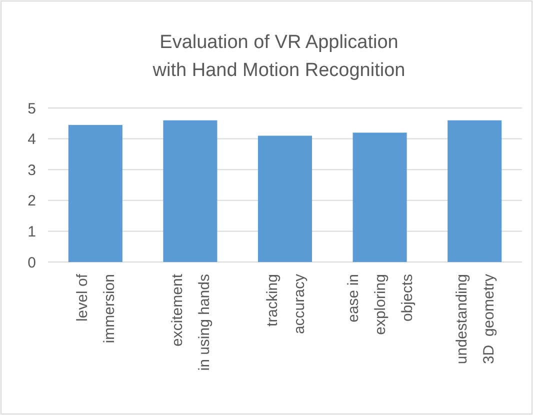 The width and height of the screenshot is (533, 415). I want to click on x-tick-label: level of immersion, so click(96, 308).